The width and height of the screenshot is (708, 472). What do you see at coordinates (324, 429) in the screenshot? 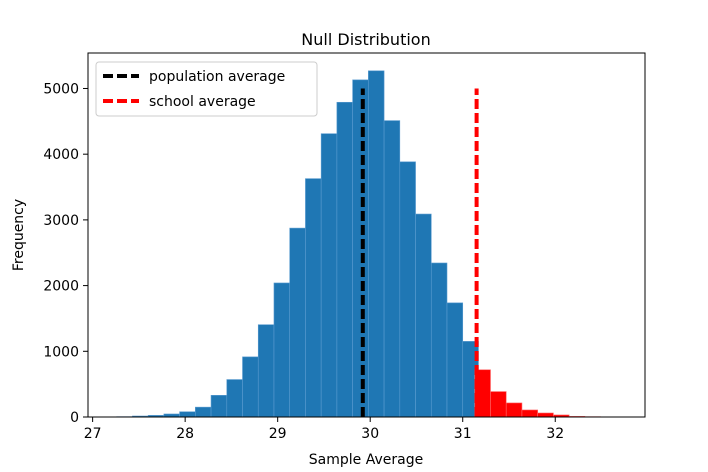
I see `x-ticks: 27 28 29 30 31 32` at bounding box center [324, 429].